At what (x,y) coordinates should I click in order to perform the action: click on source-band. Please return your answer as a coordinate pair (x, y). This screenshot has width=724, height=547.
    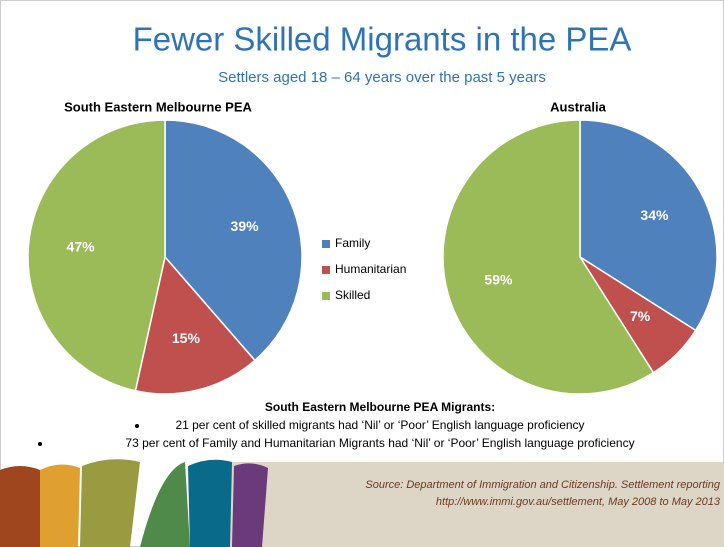
    Looking at the image, I should click on (477, 504).